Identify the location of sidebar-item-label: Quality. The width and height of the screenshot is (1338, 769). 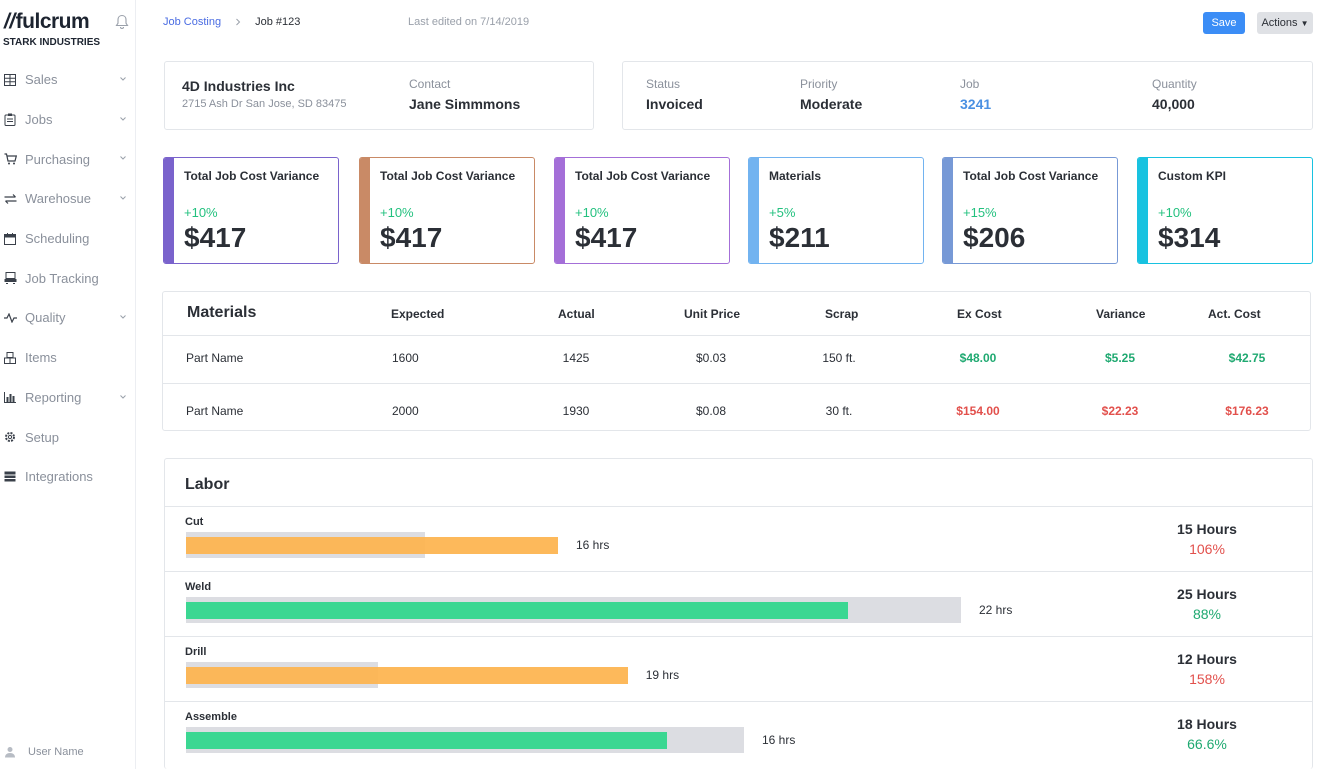
(45, 318).